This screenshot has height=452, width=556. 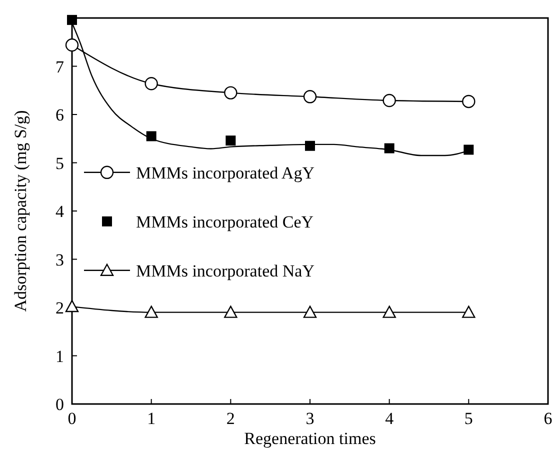 What do you see at coordinates (60, 308) in the screenshot?
I see `y-tick-label: 2` at bounding box center [60, 308].